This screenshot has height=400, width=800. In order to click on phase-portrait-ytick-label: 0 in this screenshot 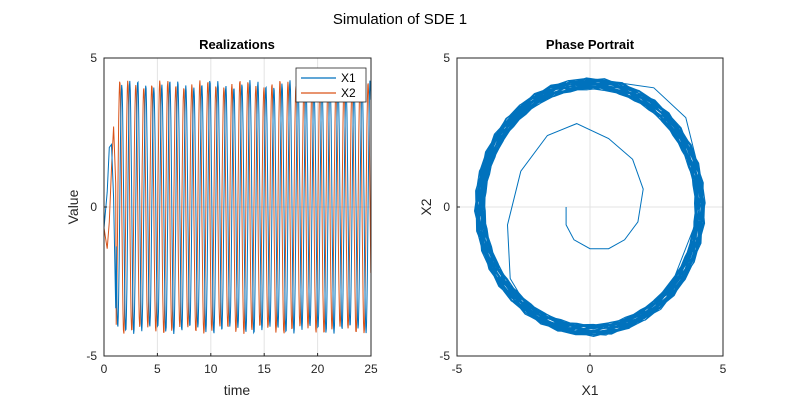, I will do `click(446, 207)`.